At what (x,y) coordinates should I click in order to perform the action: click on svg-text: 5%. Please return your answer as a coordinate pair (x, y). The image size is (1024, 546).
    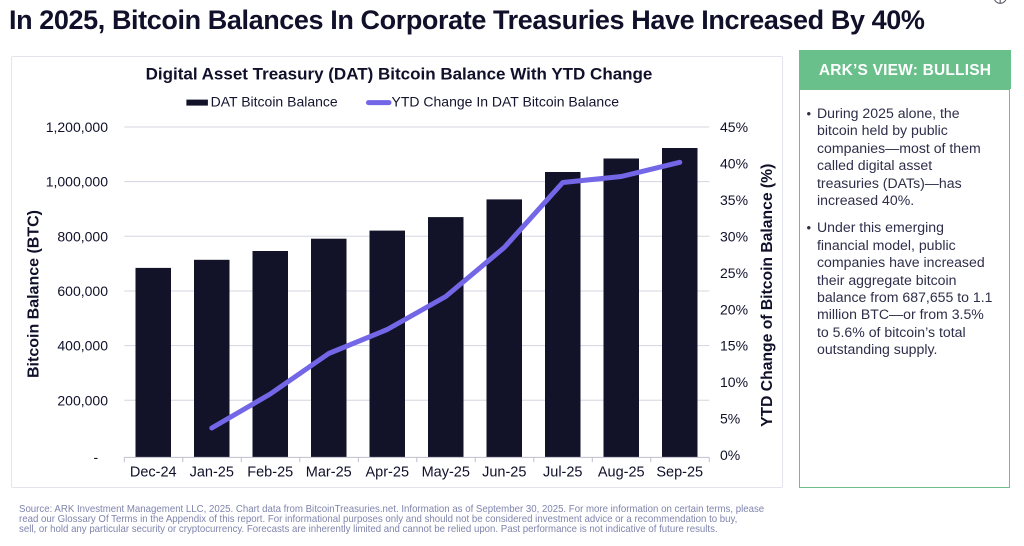
    Looking at the image, I should click on (730, 419).